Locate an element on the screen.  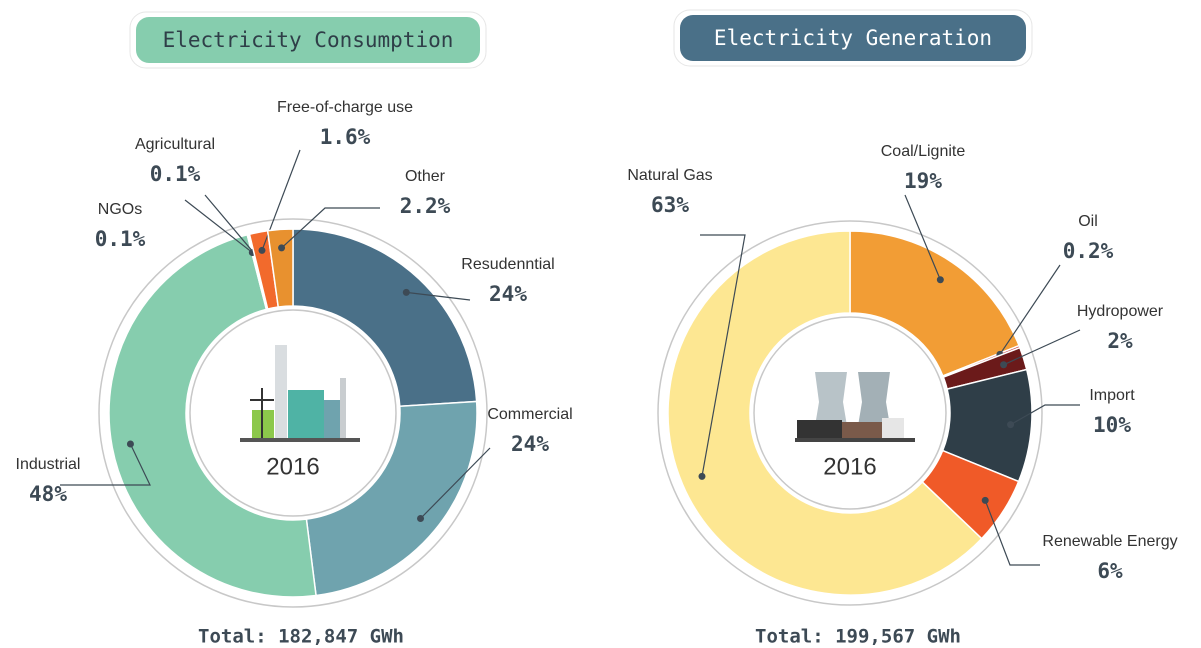
slice-name: Other is located at coordinates (425, 176).